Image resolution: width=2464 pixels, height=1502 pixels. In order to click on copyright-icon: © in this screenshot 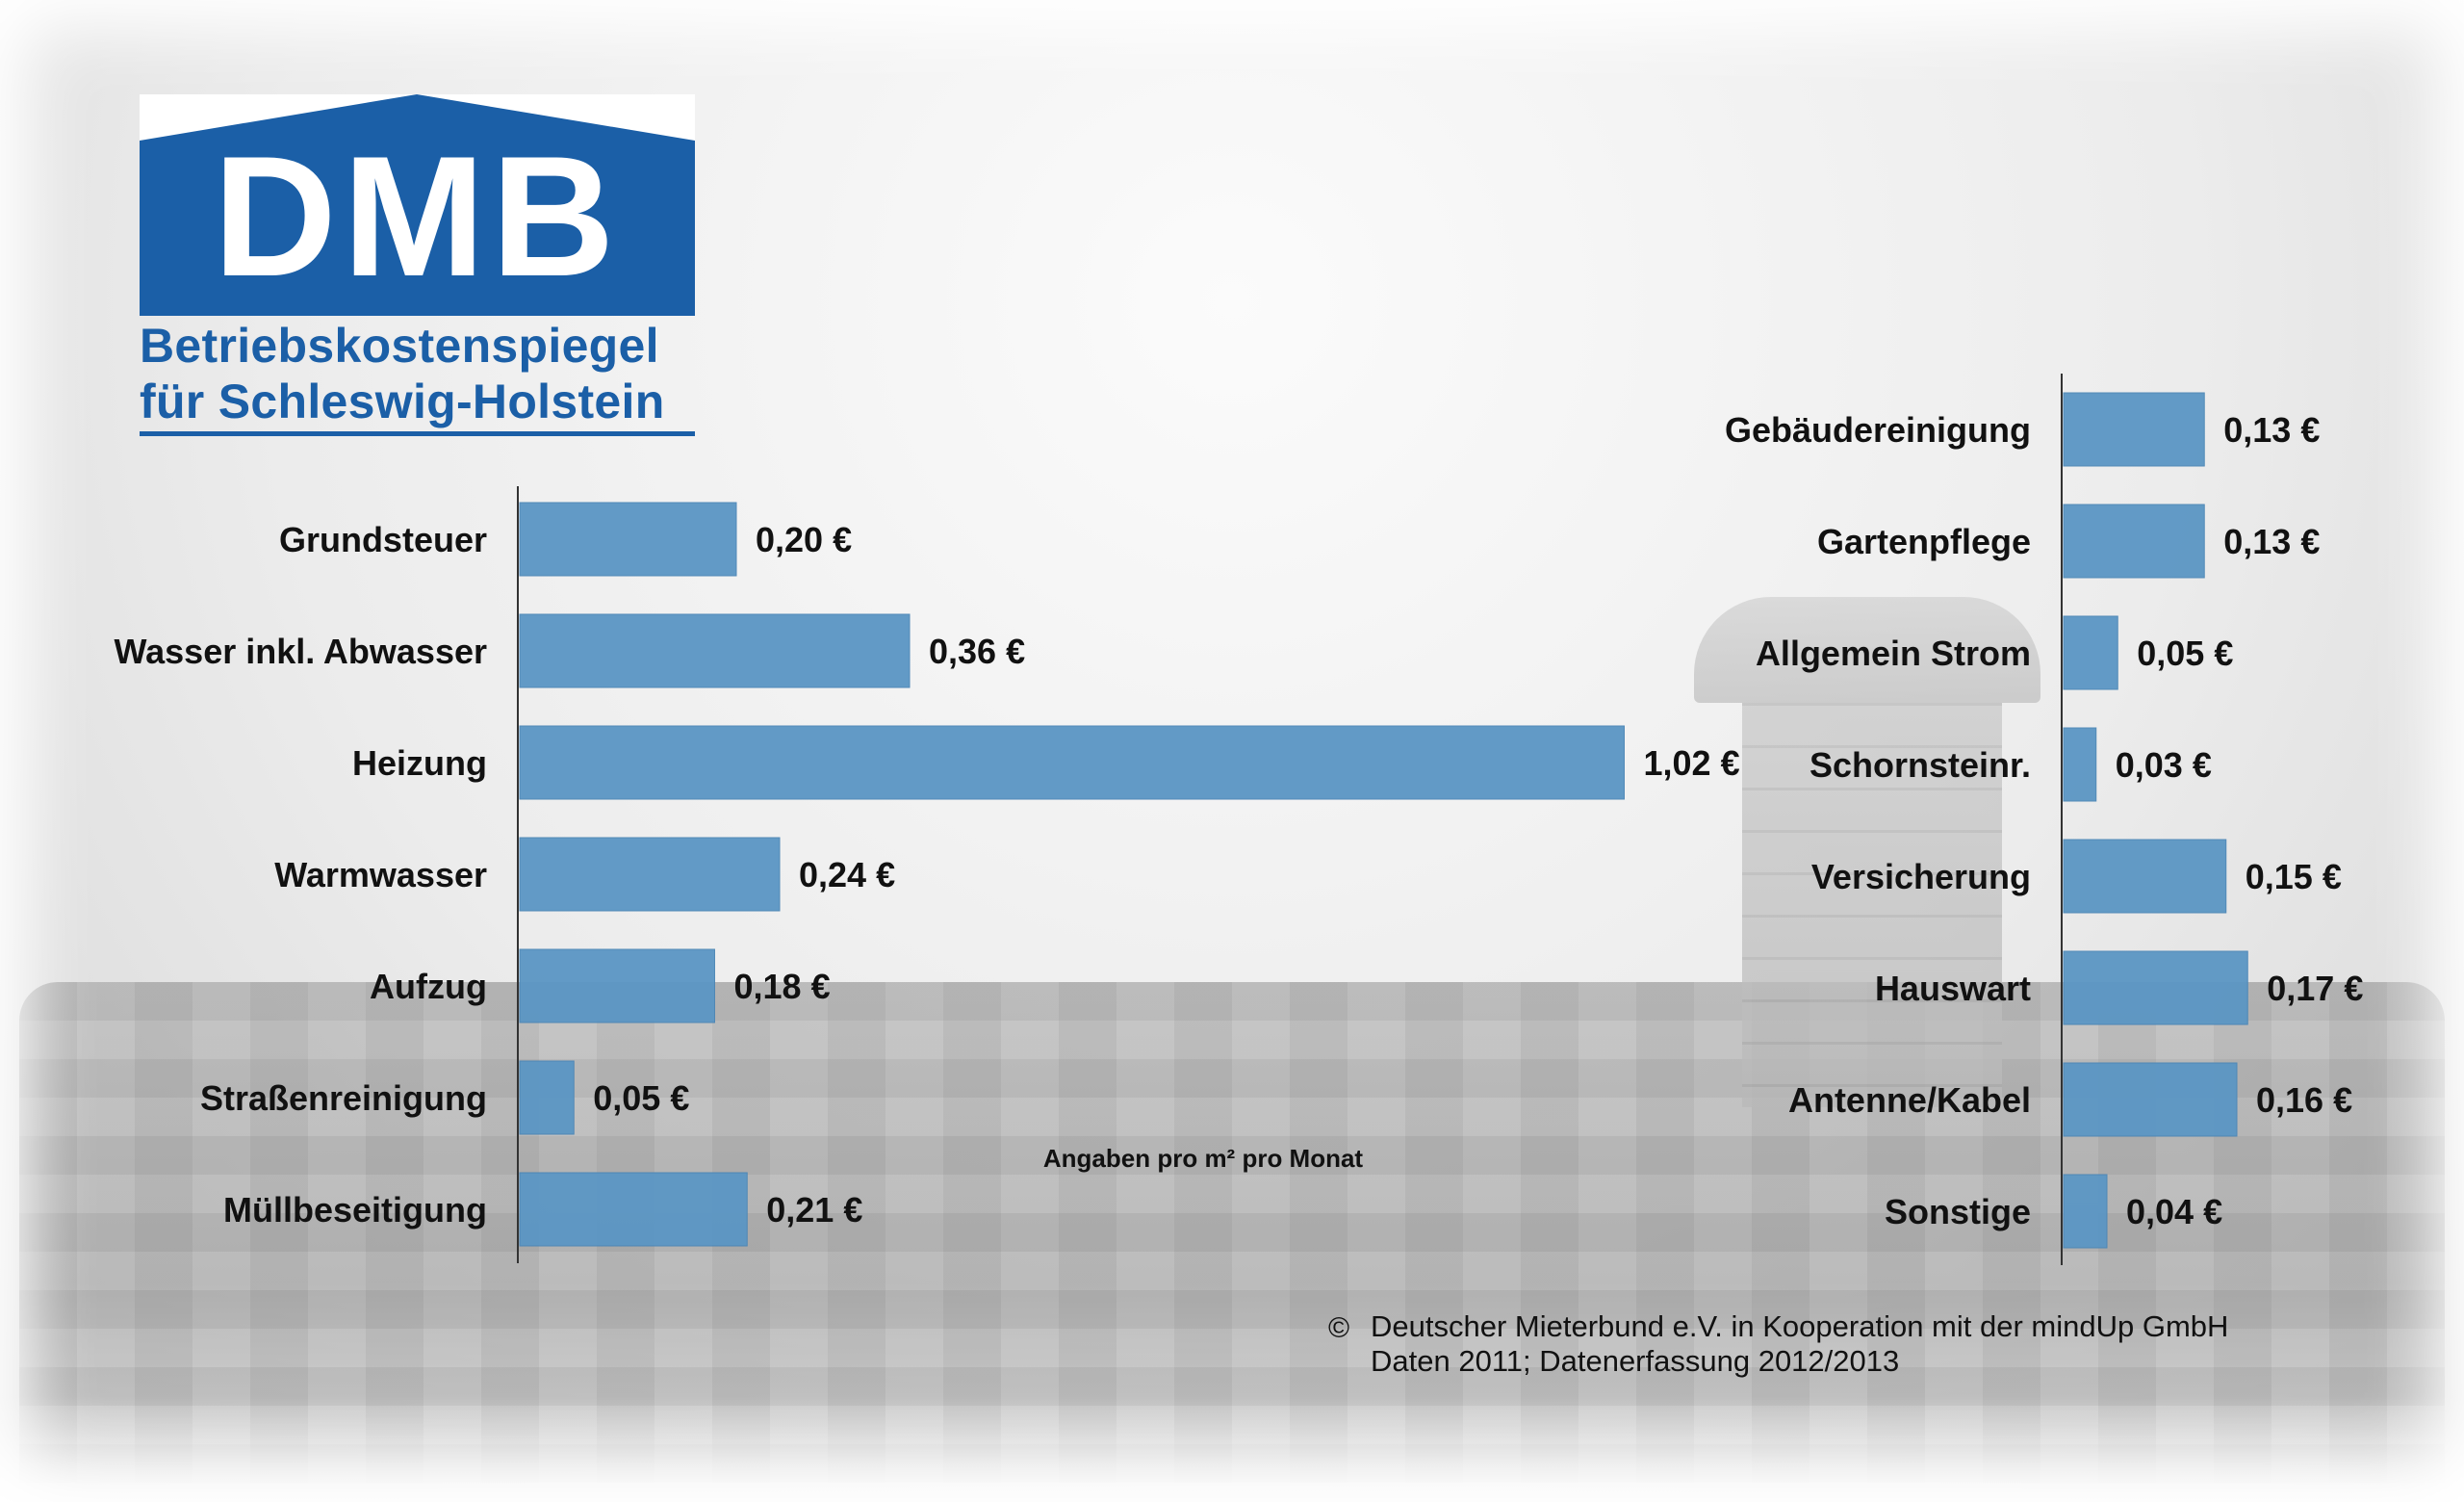, I will do `click(1339, 1328)`.